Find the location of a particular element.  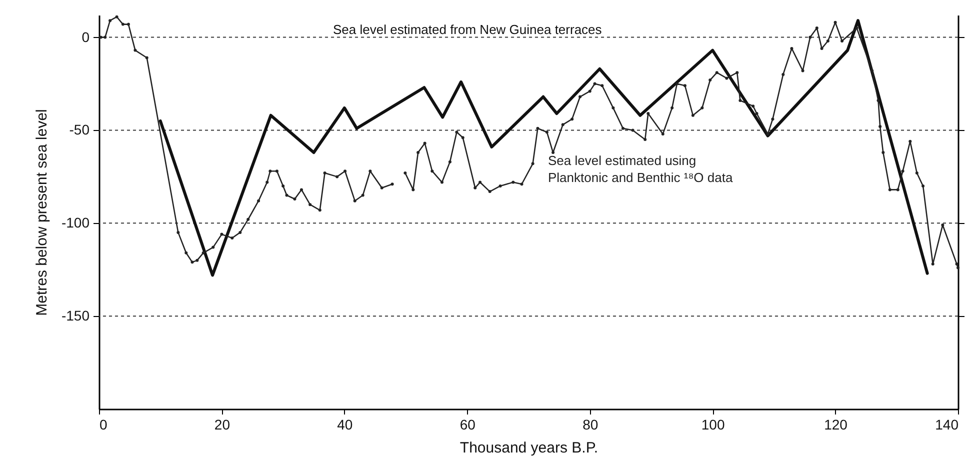

y-tick-label: -100 is located at coordinates (75, 222).